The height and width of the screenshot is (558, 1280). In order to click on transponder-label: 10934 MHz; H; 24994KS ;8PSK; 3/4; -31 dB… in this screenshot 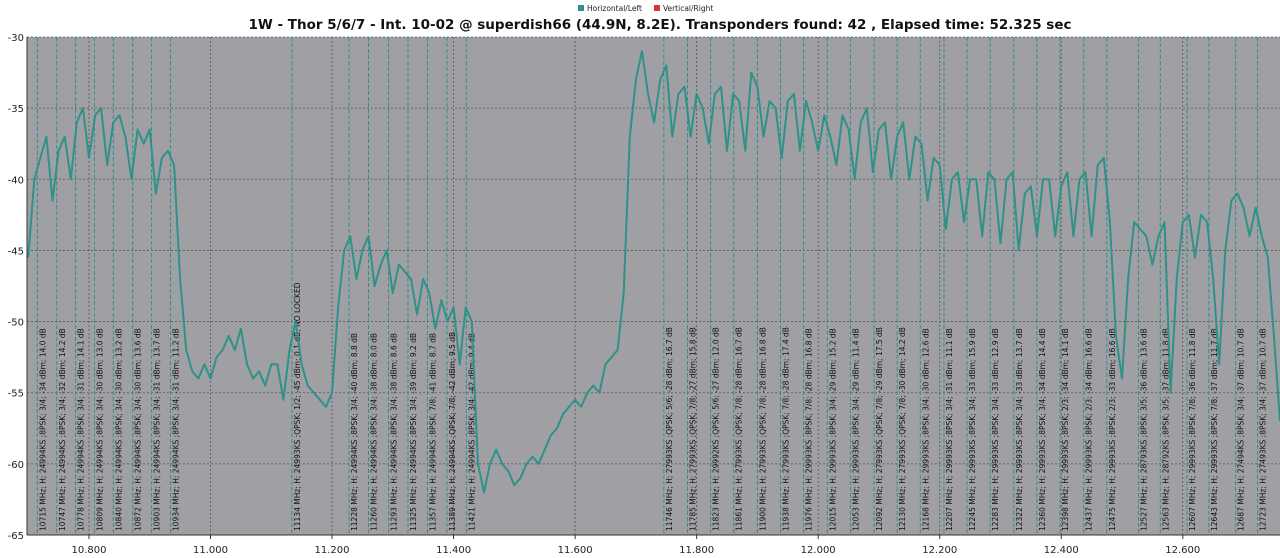, I will do `click(175, 429)`.